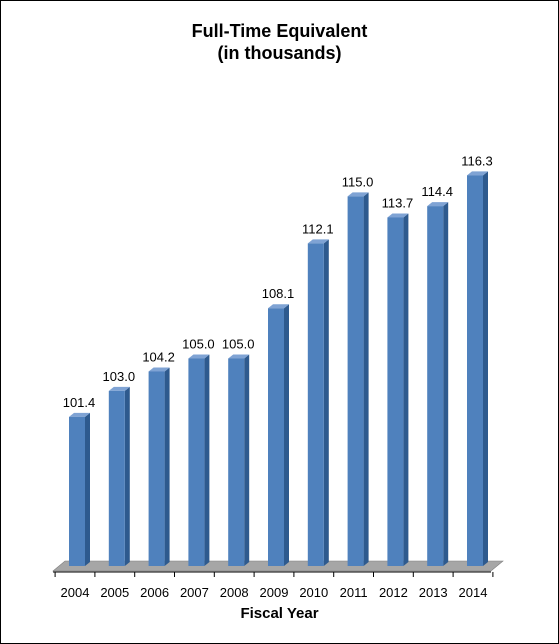 This screenshot has height=644, width=559. What do you see at coordinates (393, 592) in the screenshot?
I see `x-tick-label-2012: 2012` at bounding box center [393, 592].